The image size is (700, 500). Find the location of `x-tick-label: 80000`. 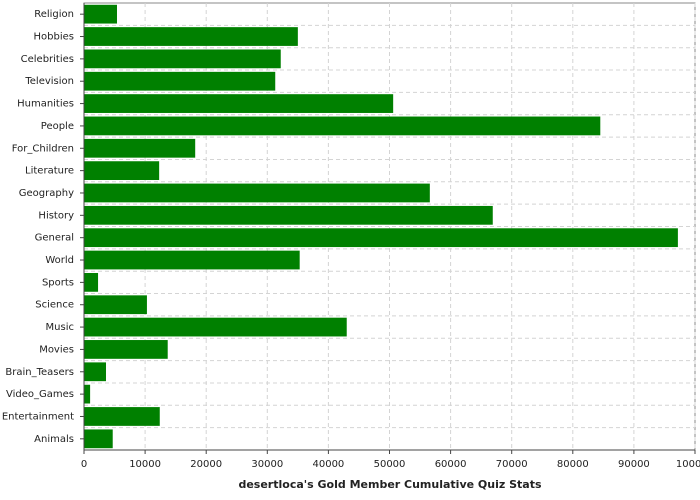

x-tick-label: 80000 is located at coordinates (573, 464).